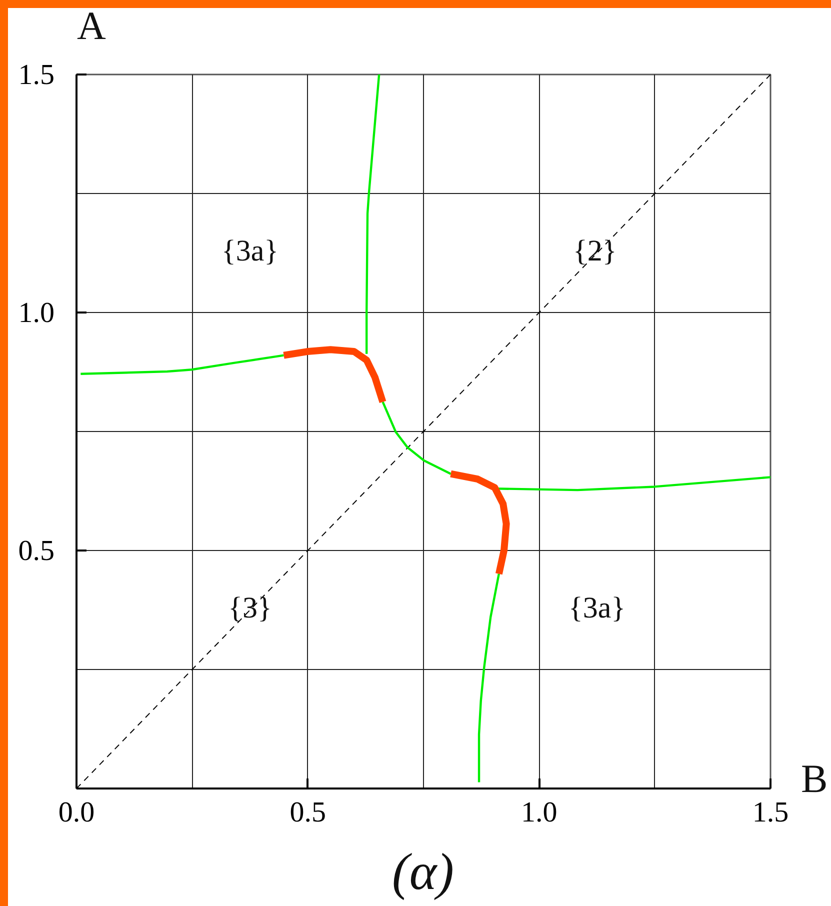 The width and height of the screenshot is (831, 906). I want to click on x-tick-label: 0.0, so click(76, 812).